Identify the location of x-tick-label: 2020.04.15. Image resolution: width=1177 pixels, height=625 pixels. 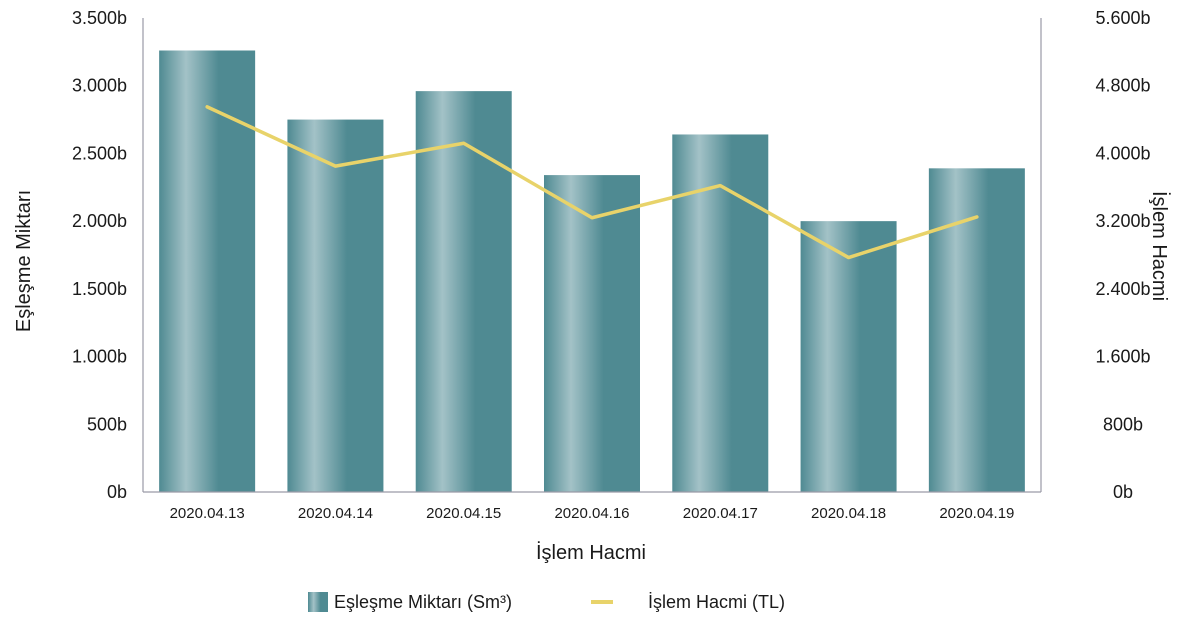
(463, 513).